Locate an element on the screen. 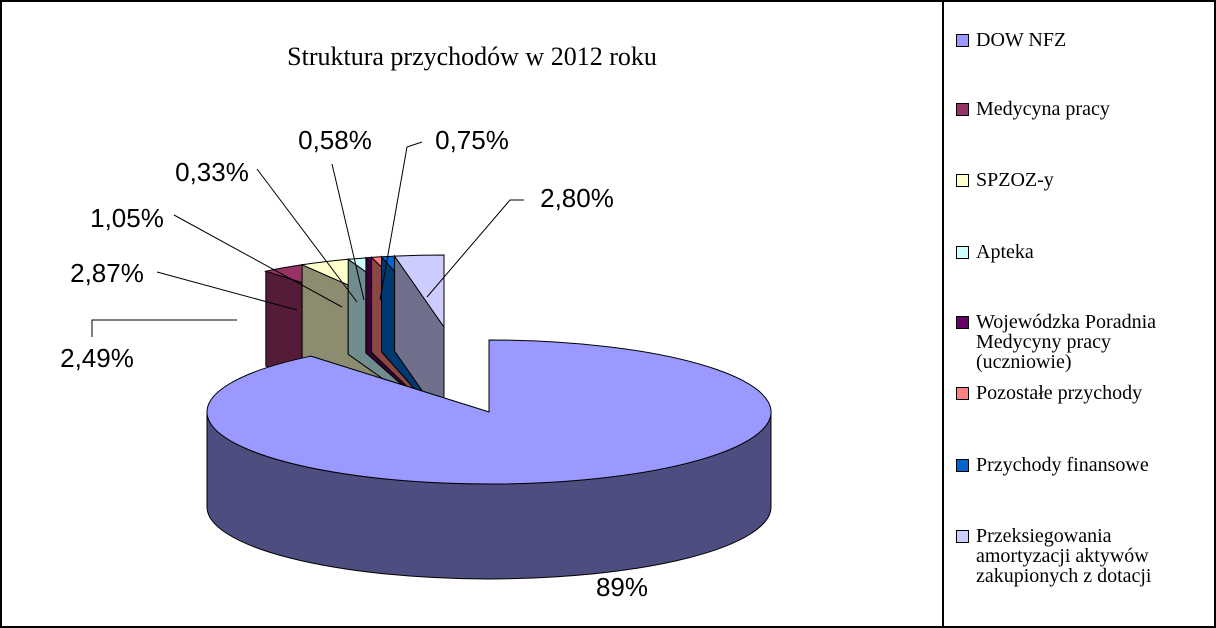  legend-item: Medycyna pracy is located at coordinates (1081, 109).